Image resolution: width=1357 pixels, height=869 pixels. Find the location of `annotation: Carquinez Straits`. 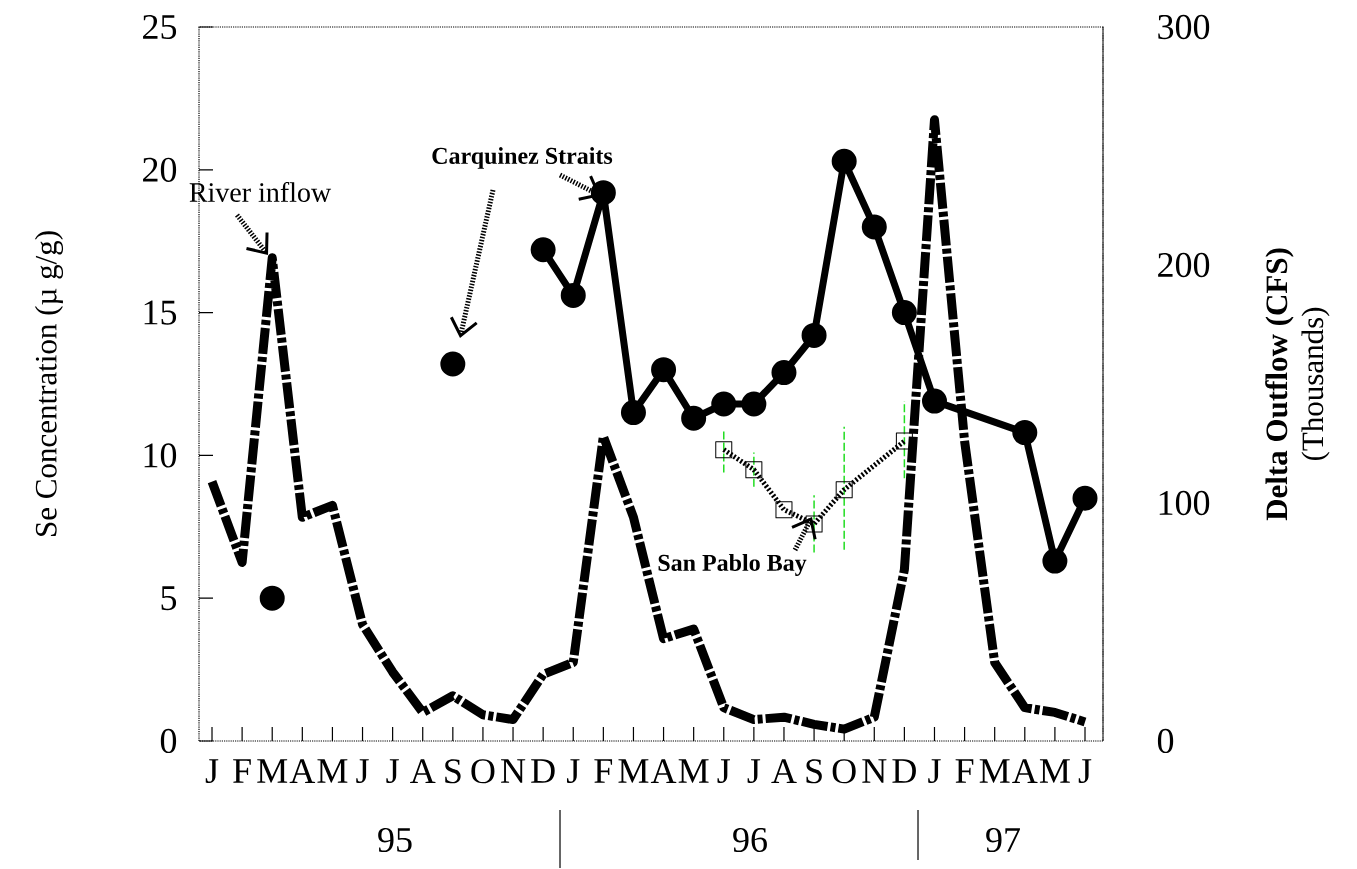

annotation: Carquinez Straits is located at coordinates (522, 158).